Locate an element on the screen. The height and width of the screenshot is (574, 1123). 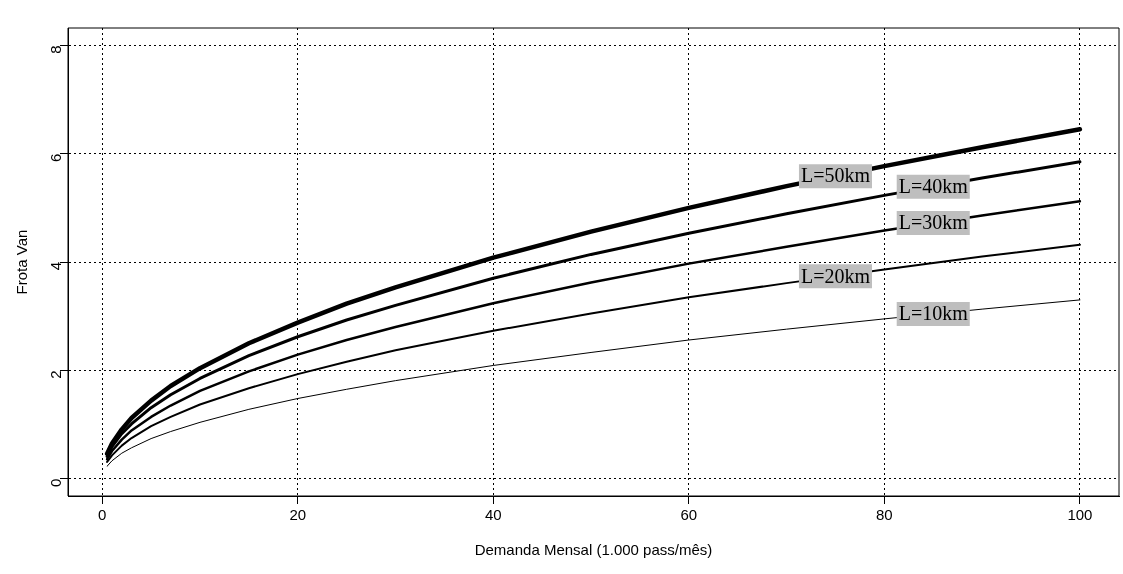
series-label: L=30km is located at coordinates (933, 222).